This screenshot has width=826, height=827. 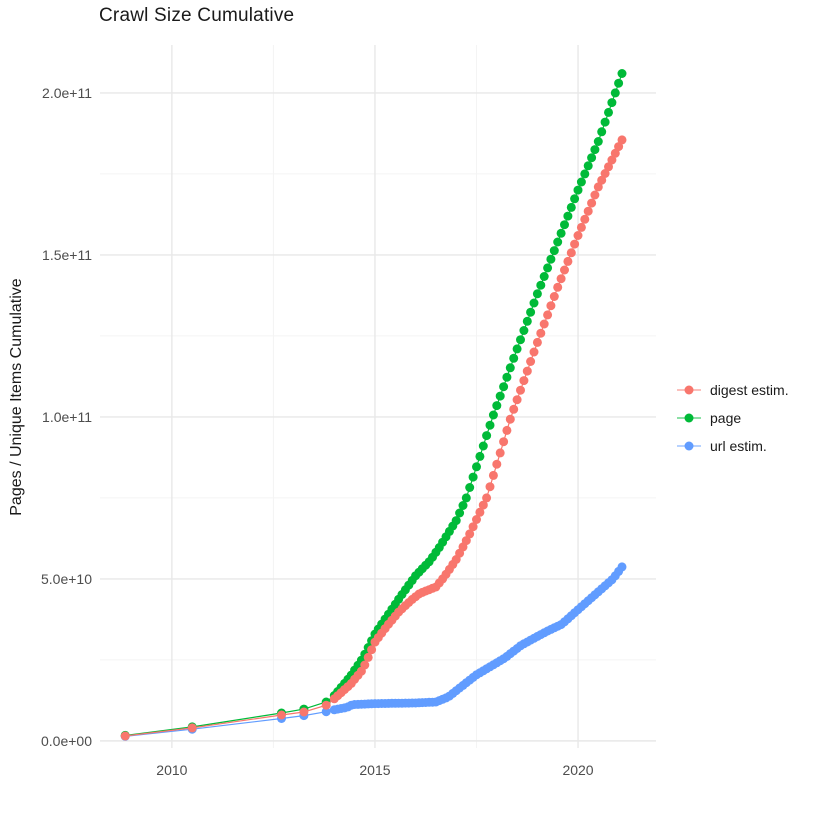 I want to click on y-tick-label: 0.0e+00, so click(x=66, y=740).